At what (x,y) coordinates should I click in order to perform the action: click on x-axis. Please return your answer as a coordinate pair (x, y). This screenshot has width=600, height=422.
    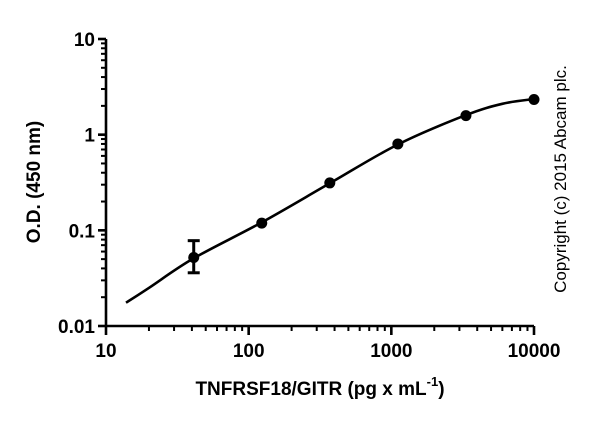
    Looking at the image, I should click on (320, 329).